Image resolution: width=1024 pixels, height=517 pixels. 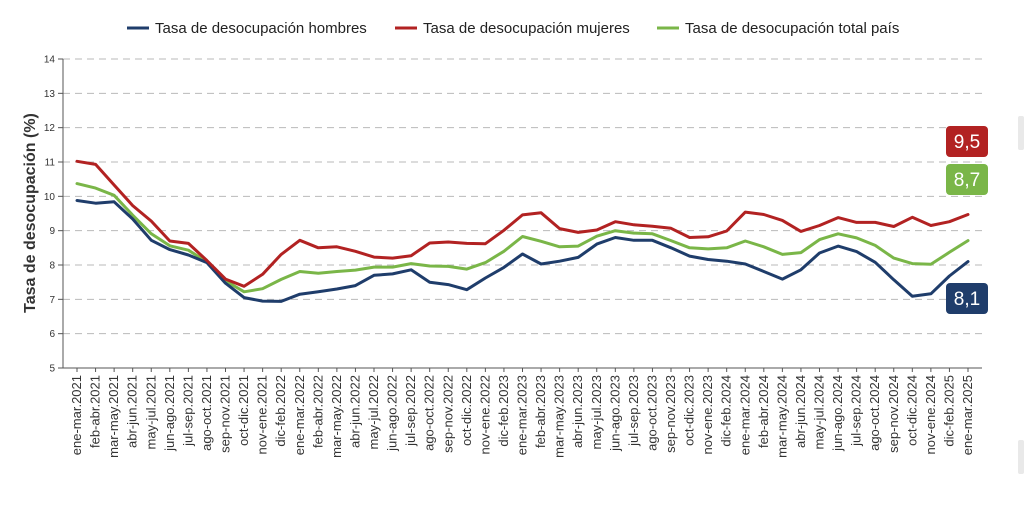 I want to click on legend-item-total: Tasa de desocupación total país, so click(x=778, y=28).